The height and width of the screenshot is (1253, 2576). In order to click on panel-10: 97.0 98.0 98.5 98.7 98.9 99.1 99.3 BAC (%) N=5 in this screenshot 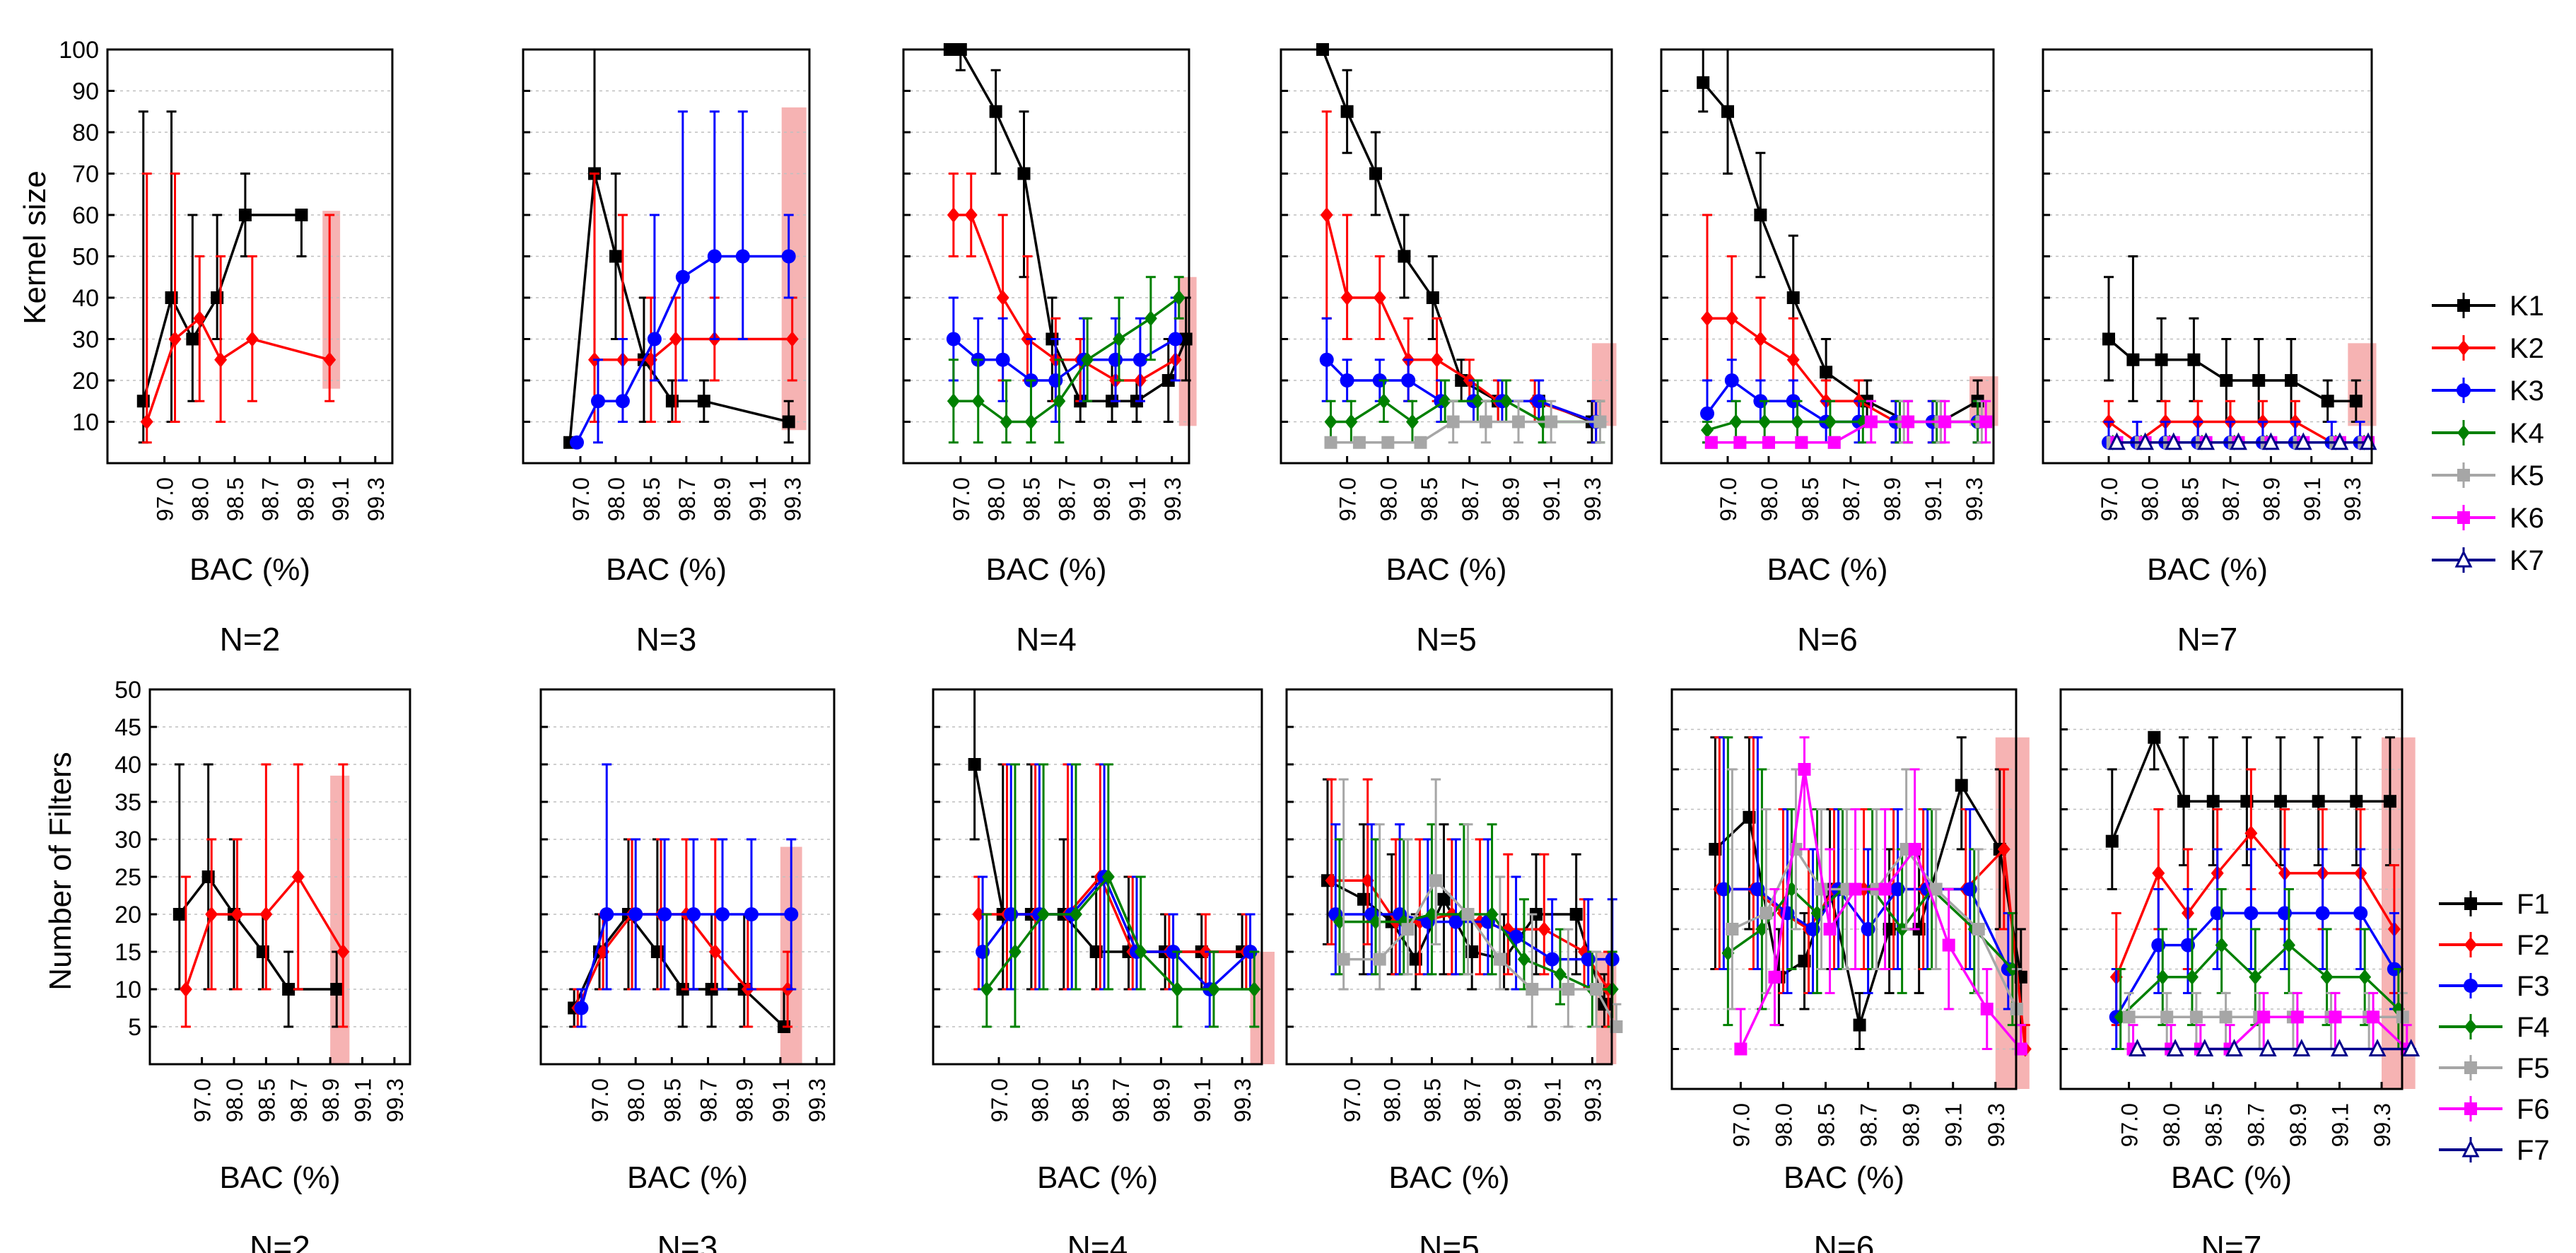, I will do `click(1454, 970)`.